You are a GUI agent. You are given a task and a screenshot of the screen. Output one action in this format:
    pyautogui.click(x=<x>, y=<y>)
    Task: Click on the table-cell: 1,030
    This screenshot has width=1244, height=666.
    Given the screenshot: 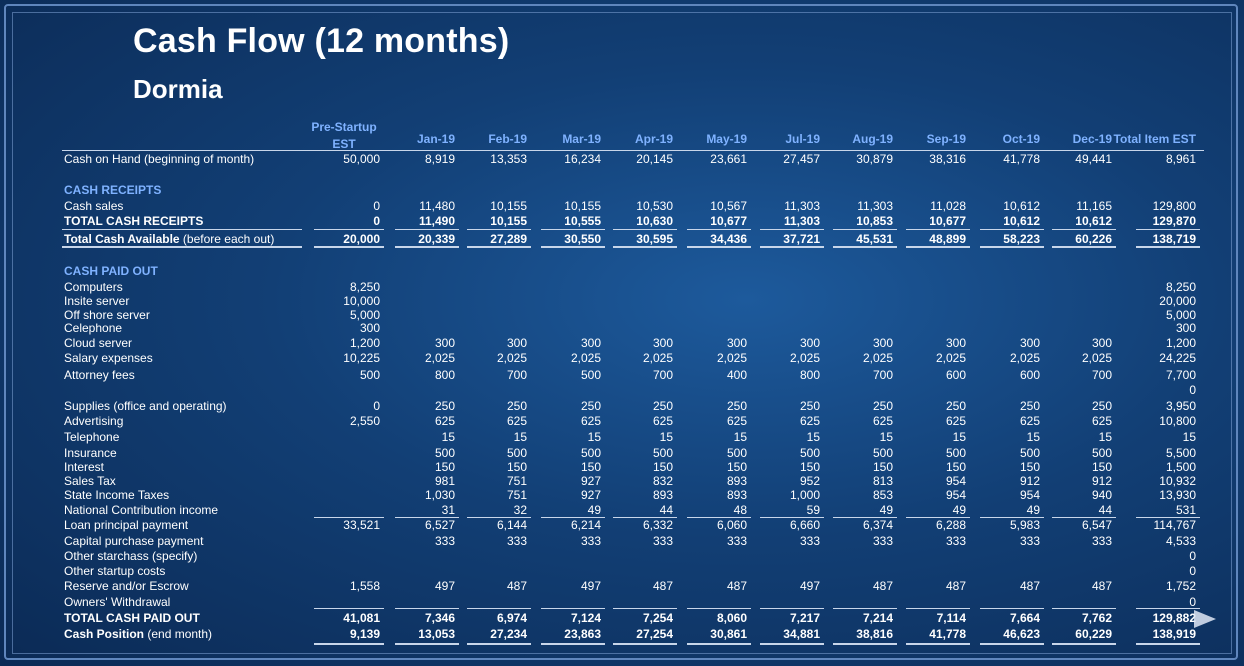 What is the action you would take?
    pyautogui.click(x=439, y=495)
    